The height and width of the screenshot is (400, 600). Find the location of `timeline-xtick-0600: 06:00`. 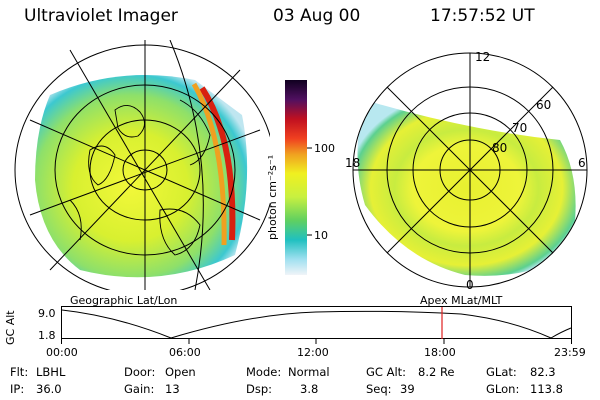

timeline-xtick-0600: 06:00 is located at coordinates (185, 352).